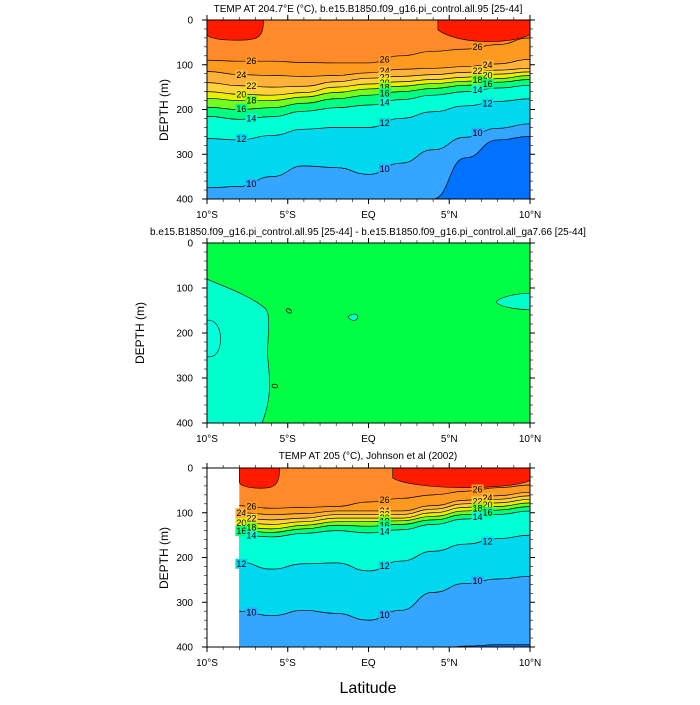 This screenshot has width=700, height=705. What do you see at coordinates (259, 478) in the screenshot?
I see `warm-pool-patch` at bounding box center [259, 478].